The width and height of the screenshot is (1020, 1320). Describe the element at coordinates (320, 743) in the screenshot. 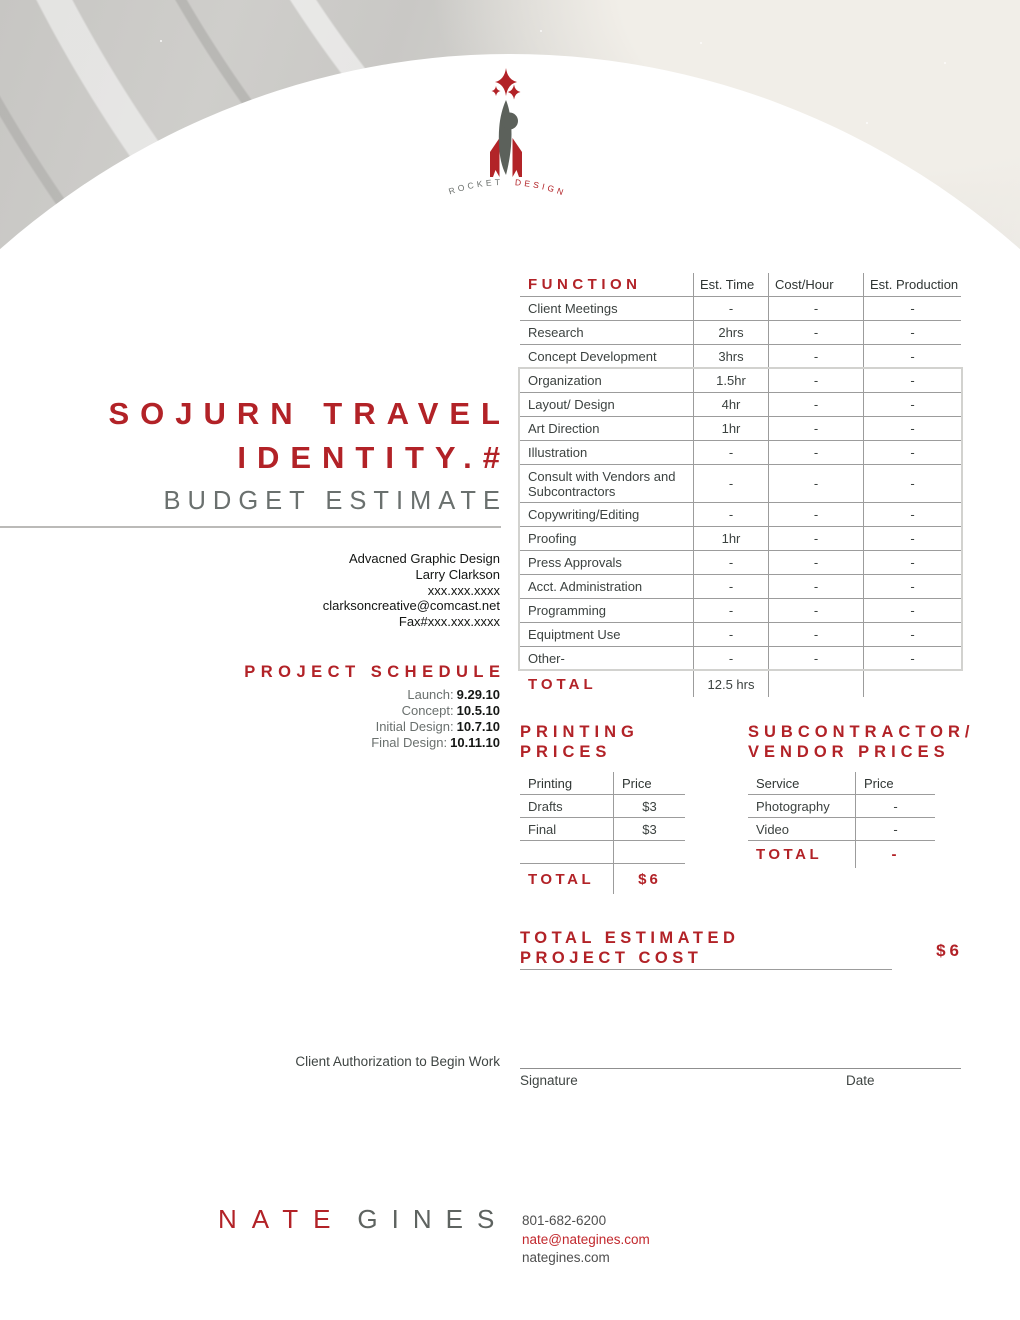

I see `schedule-item: Final Design: 10.11.10` at that location.